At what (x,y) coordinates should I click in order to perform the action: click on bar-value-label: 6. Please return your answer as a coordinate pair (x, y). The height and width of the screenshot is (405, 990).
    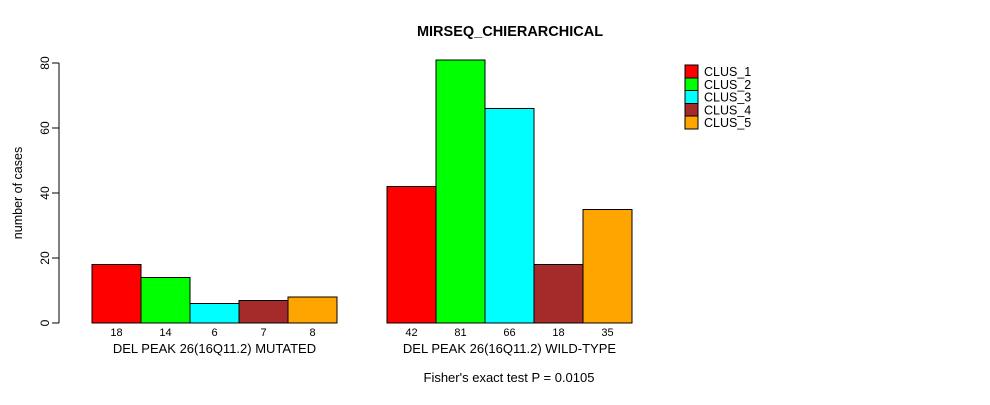
    Looking at the image, I should click on (214, 333).